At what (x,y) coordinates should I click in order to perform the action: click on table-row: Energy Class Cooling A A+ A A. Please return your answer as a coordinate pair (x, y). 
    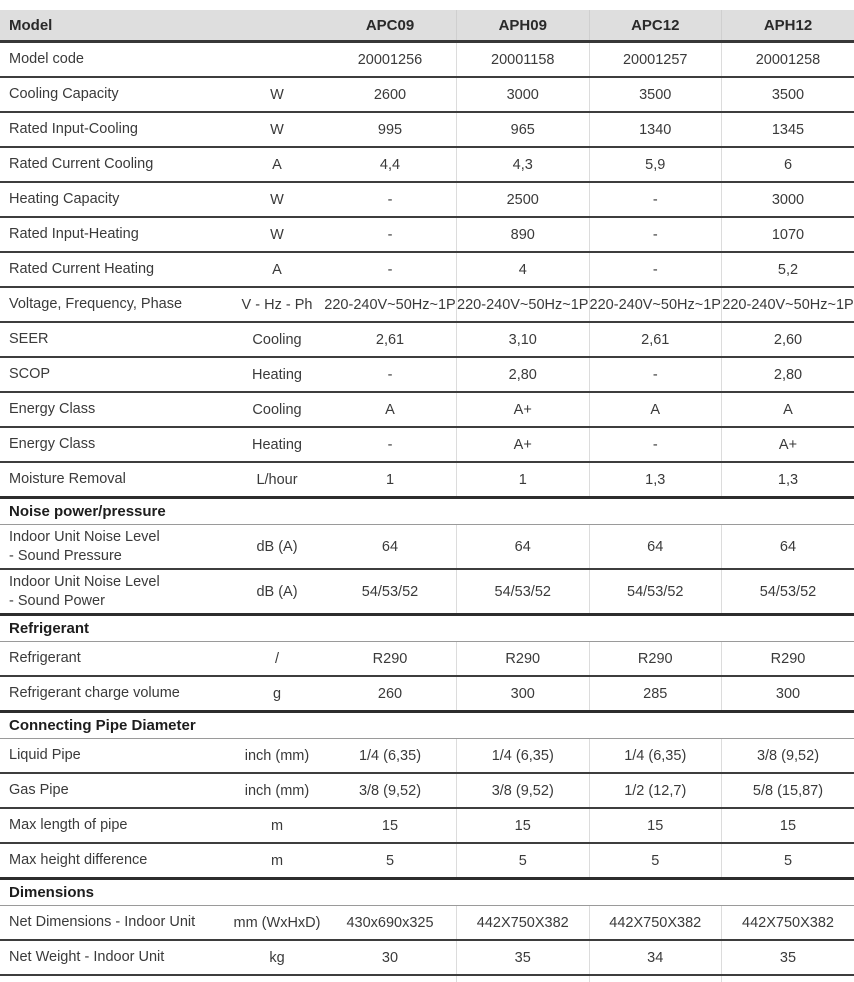
    Looking at the image, I should click on (427, 410).